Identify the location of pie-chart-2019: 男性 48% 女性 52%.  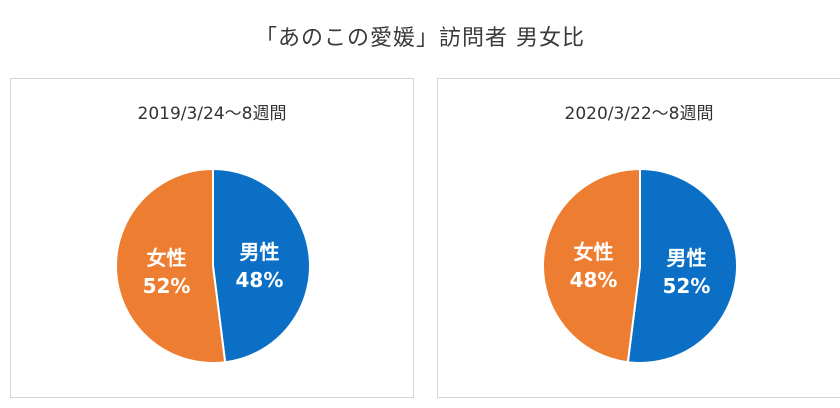
(213, 265).